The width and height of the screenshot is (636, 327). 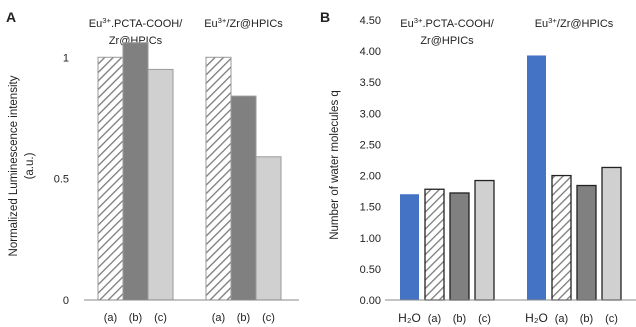 I want to click on y-tick-label: 1, so click(x=66, y=58).